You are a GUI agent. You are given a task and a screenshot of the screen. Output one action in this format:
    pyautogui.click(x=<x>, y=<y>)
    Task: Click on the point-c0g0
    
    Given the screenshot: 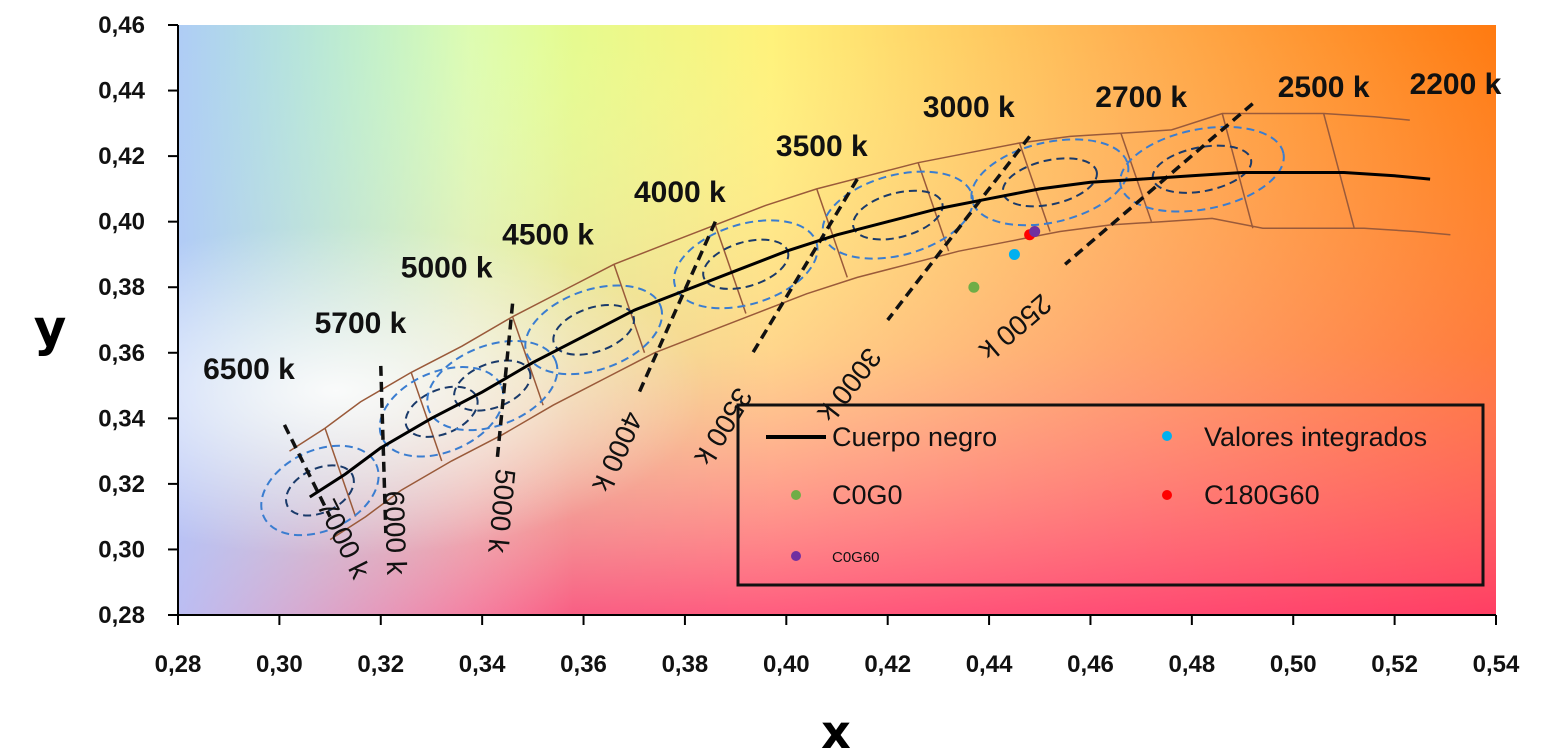 What is the action you would take?
    pyautogui.click(x=974, y=287)
    